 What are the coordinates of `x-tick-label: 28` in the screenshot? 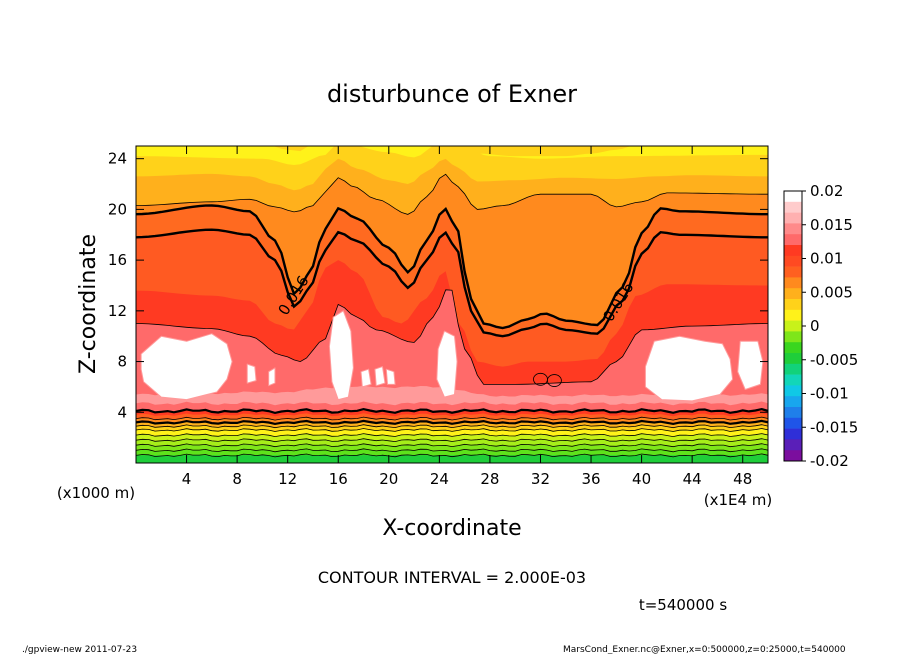 It's located at (489, 479).